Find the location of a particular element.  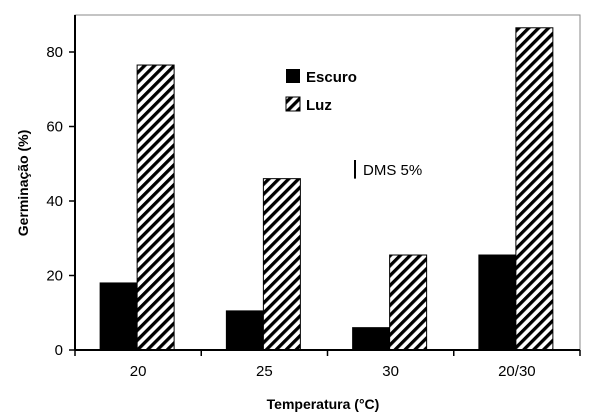

x-axis-title: Temperatura (°C) is located at coordinates (323, 404).